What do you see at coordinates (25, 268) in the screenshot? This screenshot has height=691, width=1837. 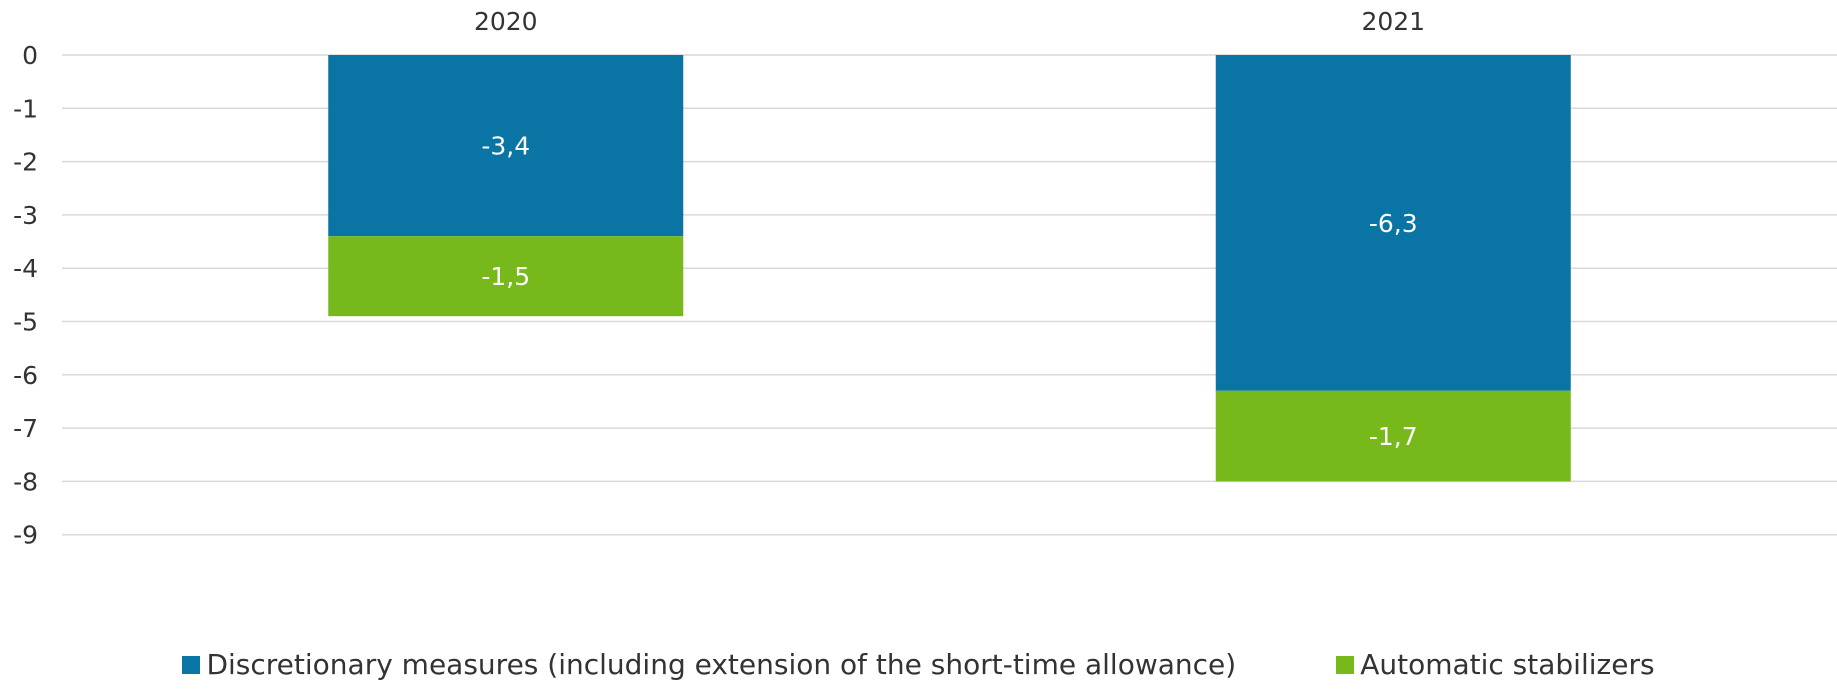 I see `y-tick-label: -4` at bounding box center [25, 268].